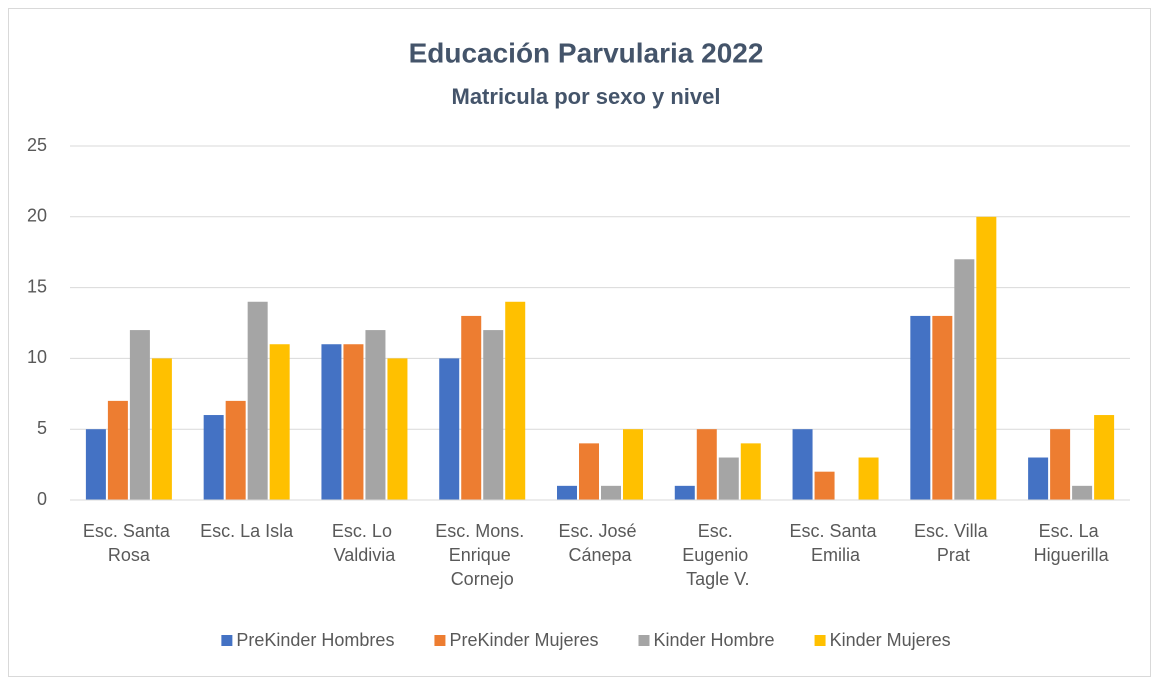 The height and width of the screenshot is (677, 1152). What do you see at coordinates (586, 52) in the screenshot?
I see `chart-title: Educación Parvularia 2022` at bounding box center [586, 52].